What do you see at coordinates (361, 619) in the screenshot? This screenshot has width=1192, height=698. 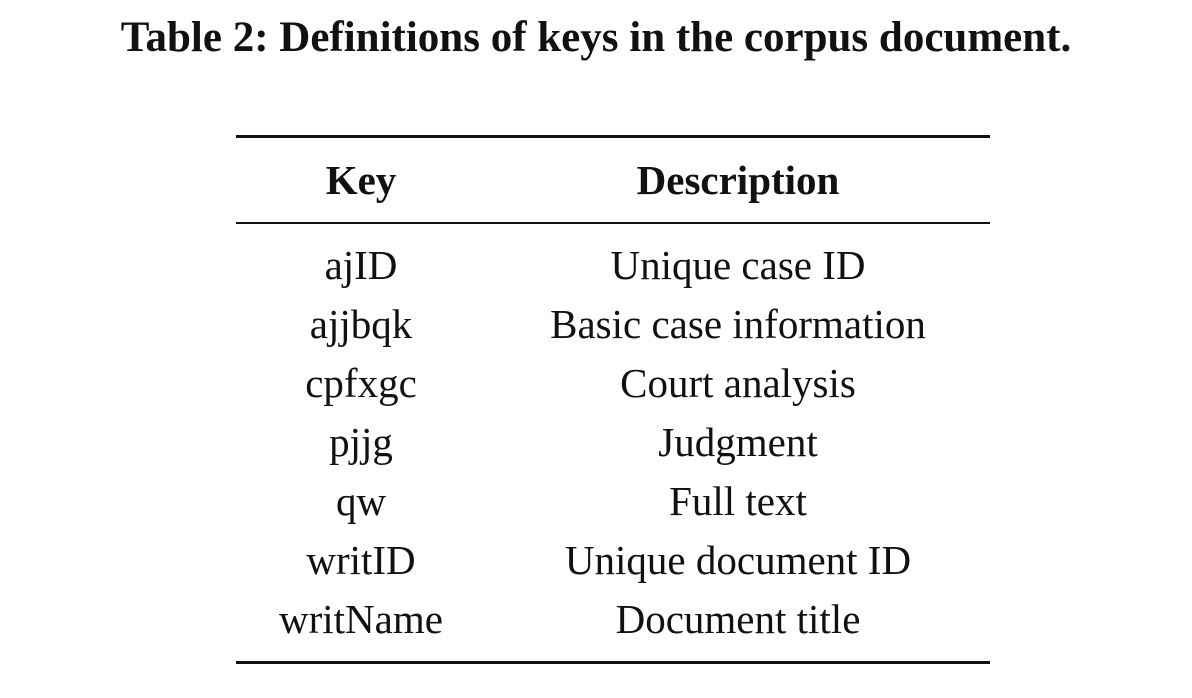 I see `key-cell: writName` at bounding box center [361, 619].